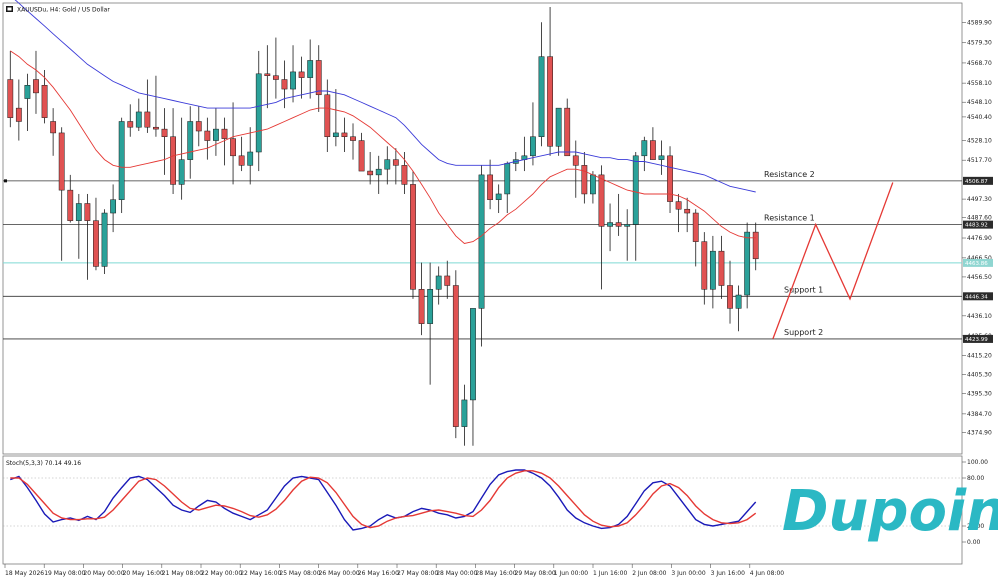  Describe the element at coordinates (977, 462) in the screenshot. I see `stoch-tick-label: 100.00` at that location.